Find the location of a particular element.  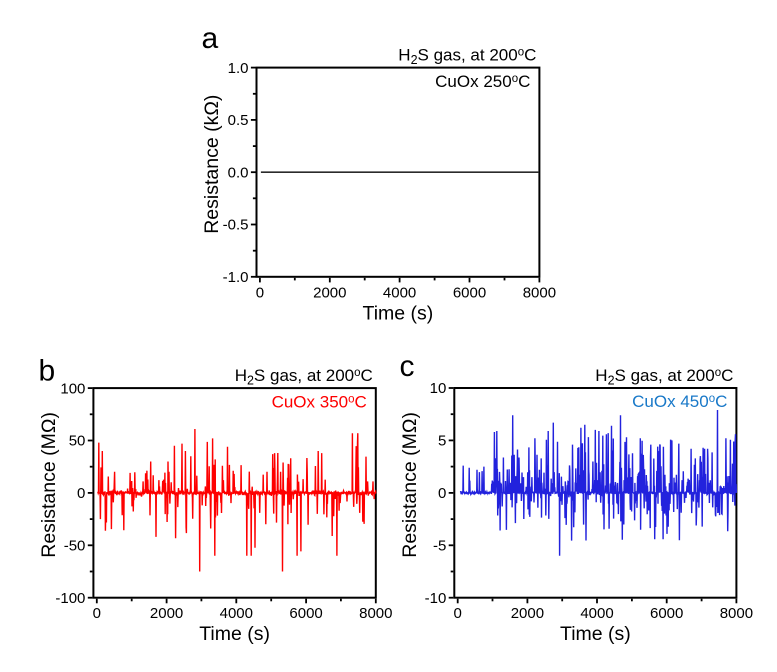

svg-text: b is located at coordinates (47, 370).